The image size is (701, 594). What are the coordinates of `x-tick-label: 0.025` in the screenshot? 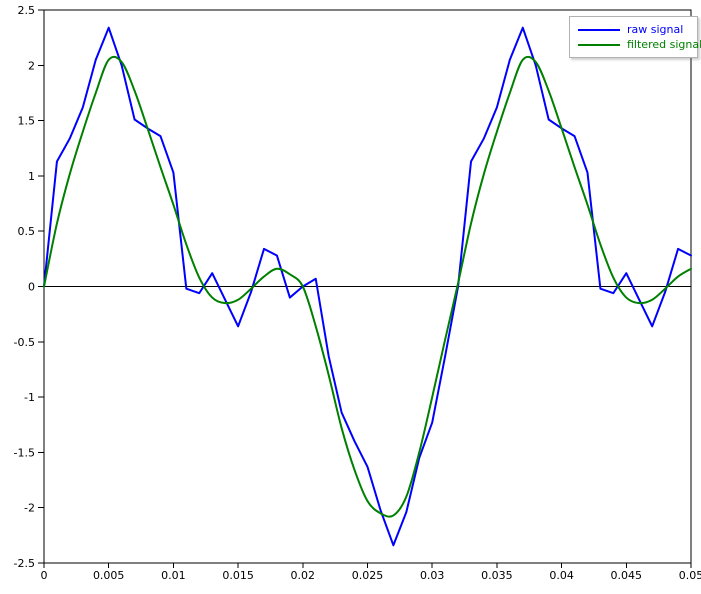 It's located at (368, 575).